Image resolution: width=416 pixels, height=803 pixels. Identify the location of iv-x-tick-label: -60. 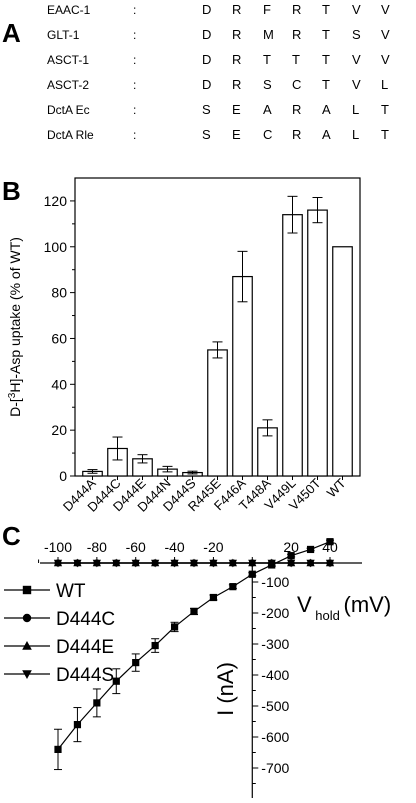
(136, 547).